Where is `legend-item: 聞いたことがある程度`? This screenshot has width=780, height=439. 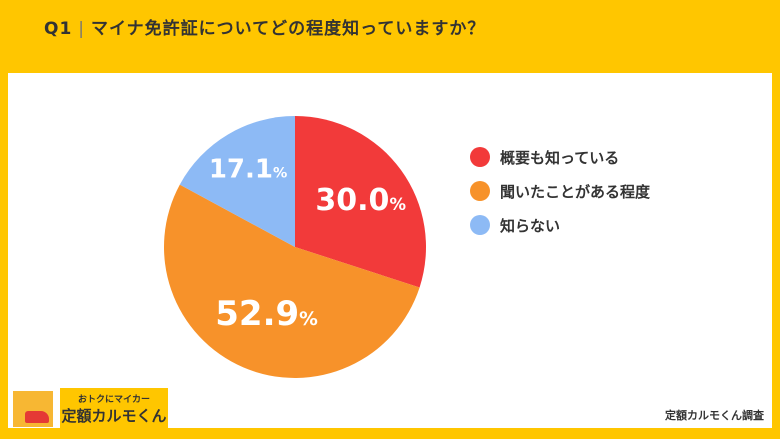
legend-item: 聞いたことがある程度 is located at coordinates (560, 191).